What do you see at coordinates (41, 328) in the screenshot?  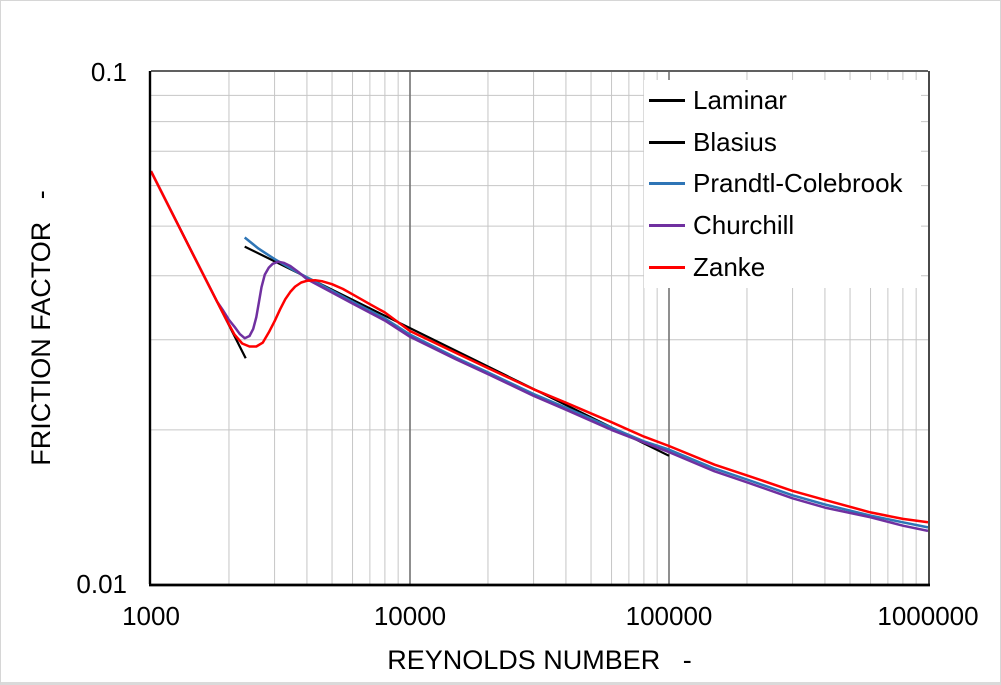 I see `y-axis-title: FRICTION FACTOR -` at bounding box center [41, 328].